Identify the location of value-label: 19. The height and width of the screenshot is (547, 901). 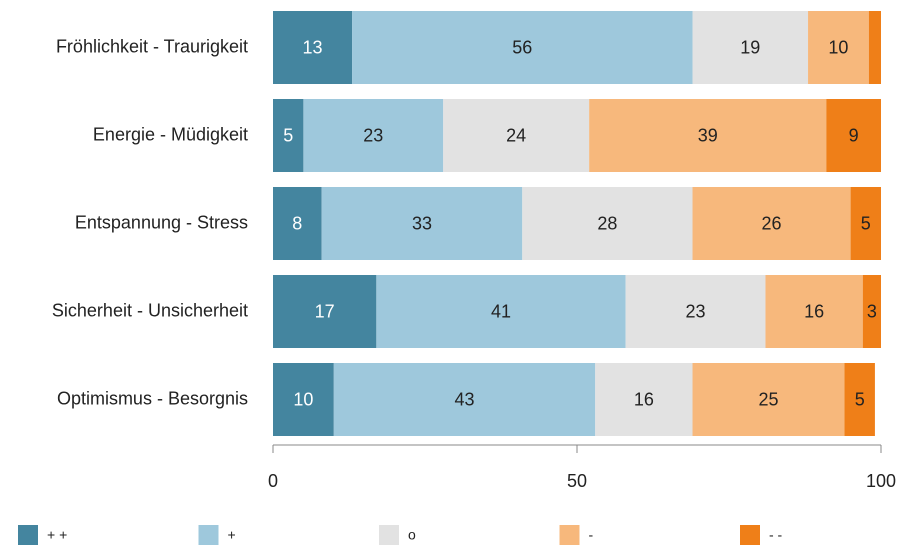
(750, 47).